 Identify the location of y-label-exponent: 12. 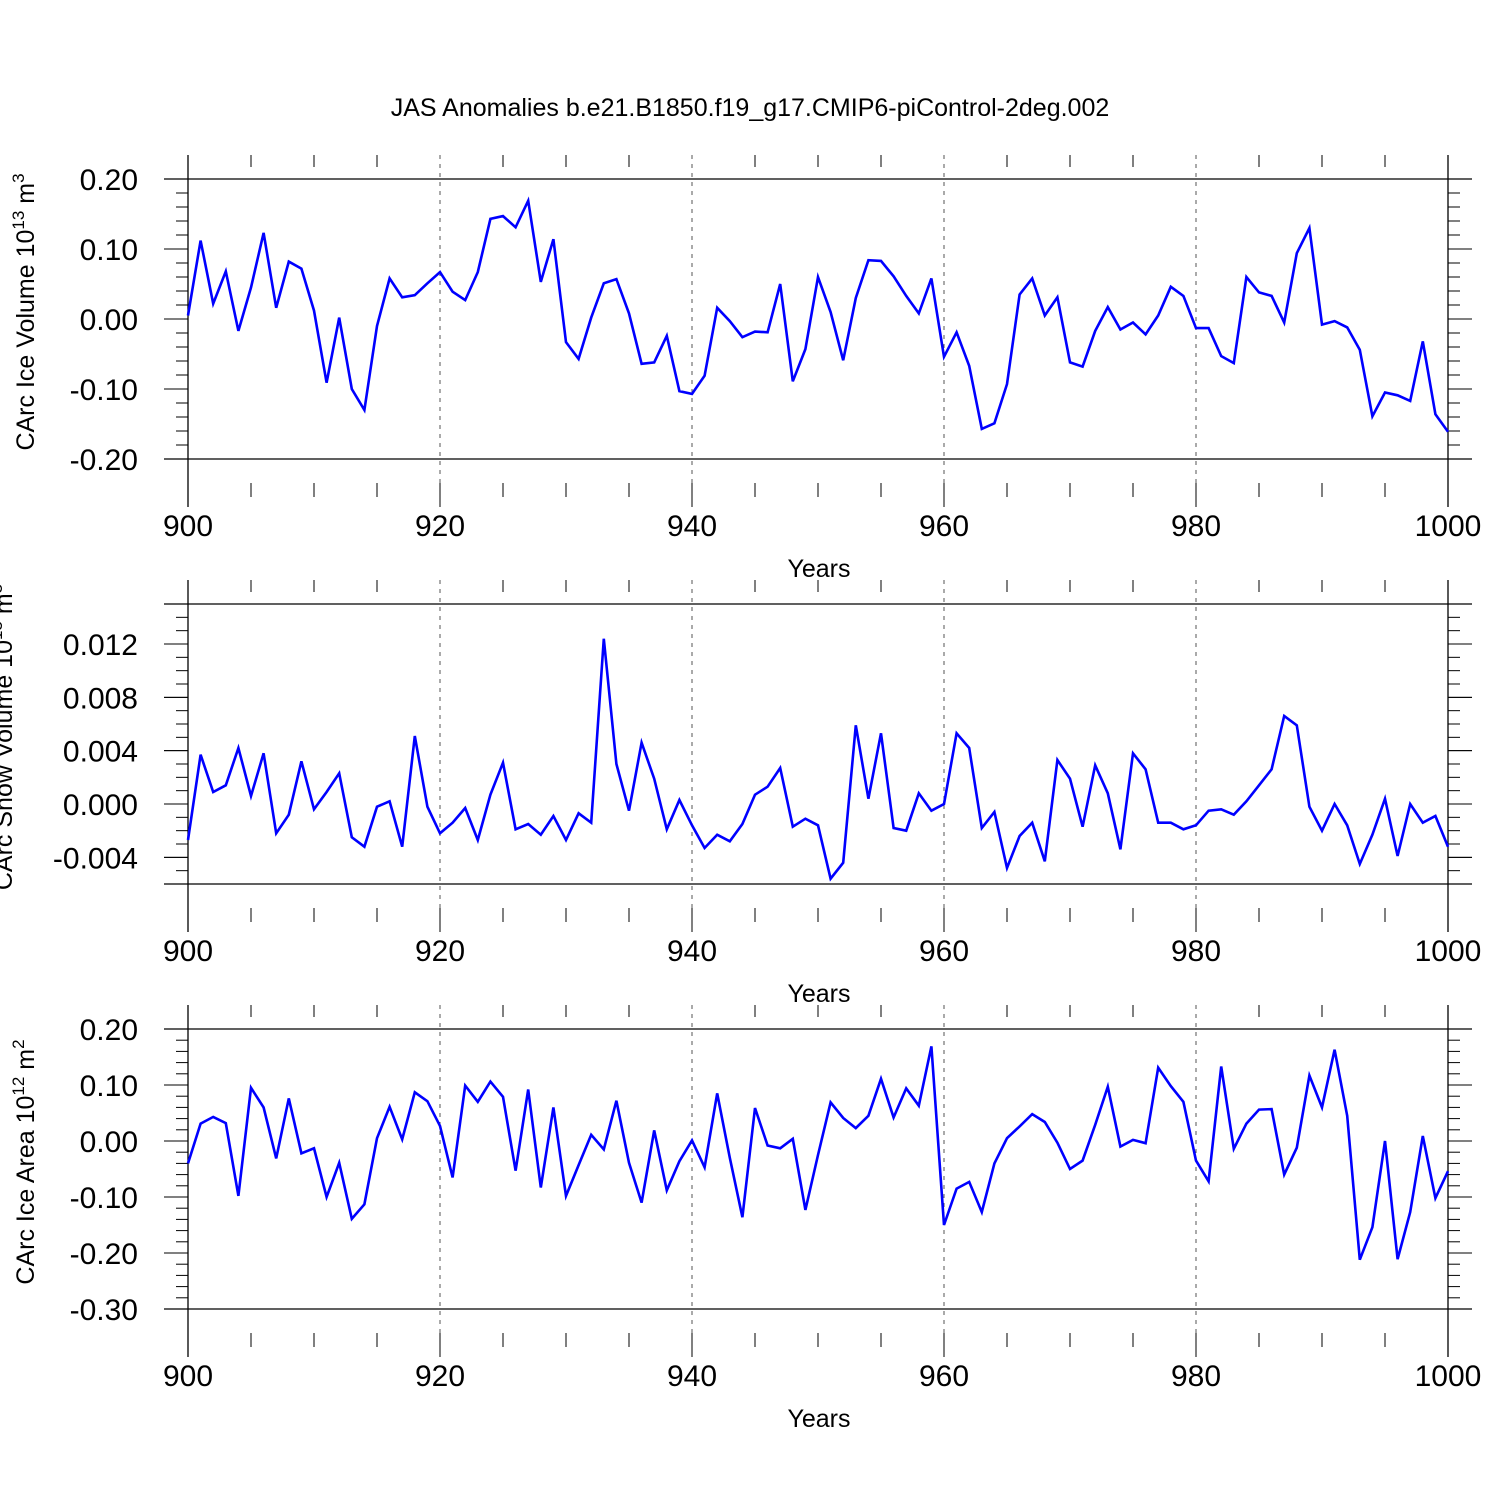
(18, 1086).